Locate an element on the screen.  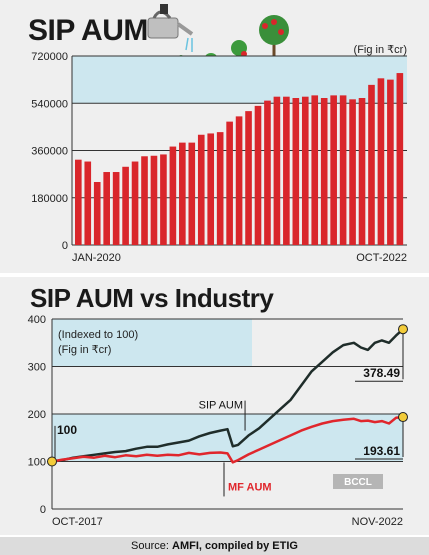
y-tick-label: 100 is located at coordinates (37, 463).